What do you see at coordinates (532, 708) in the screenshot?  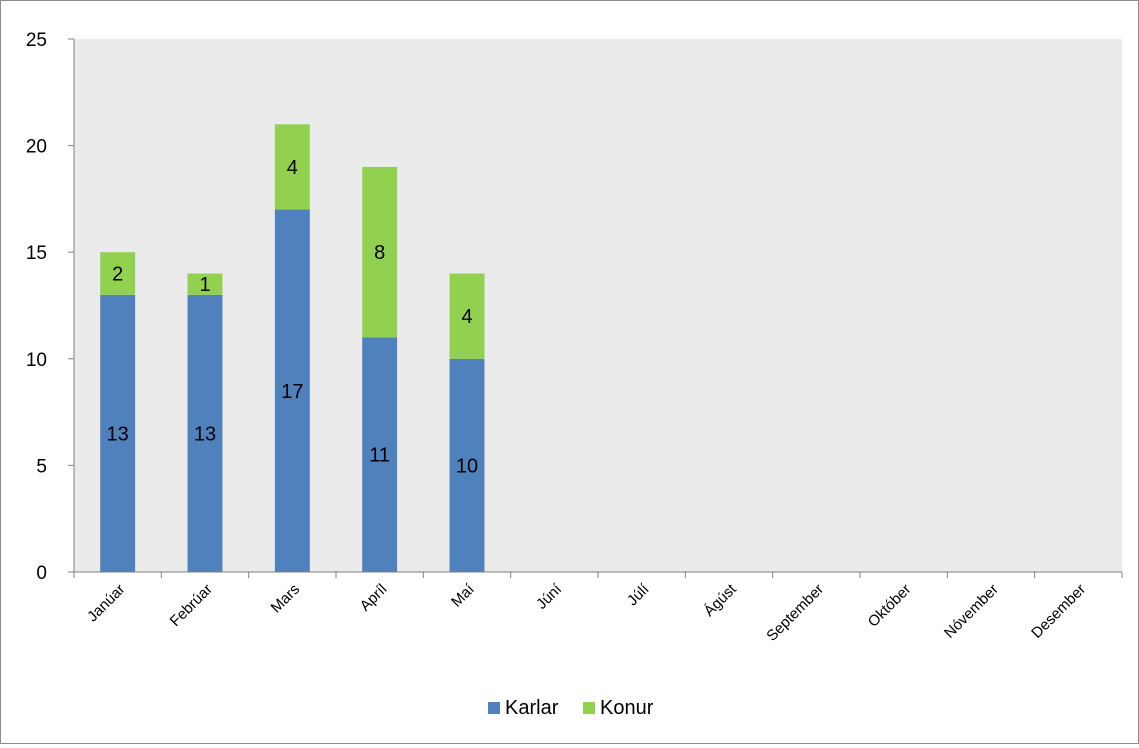 I see `legend-label-karlar: Karlar` at bounding box center [532, 708].